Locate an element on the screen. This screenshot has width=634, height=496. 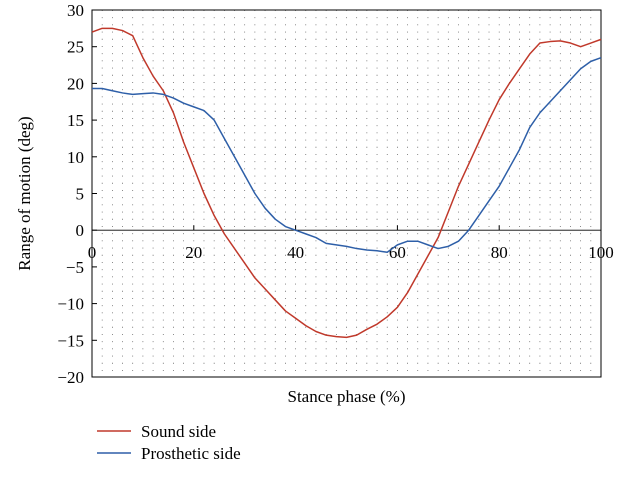
y-tick-label: −20 is located at coordinates (70, 377).